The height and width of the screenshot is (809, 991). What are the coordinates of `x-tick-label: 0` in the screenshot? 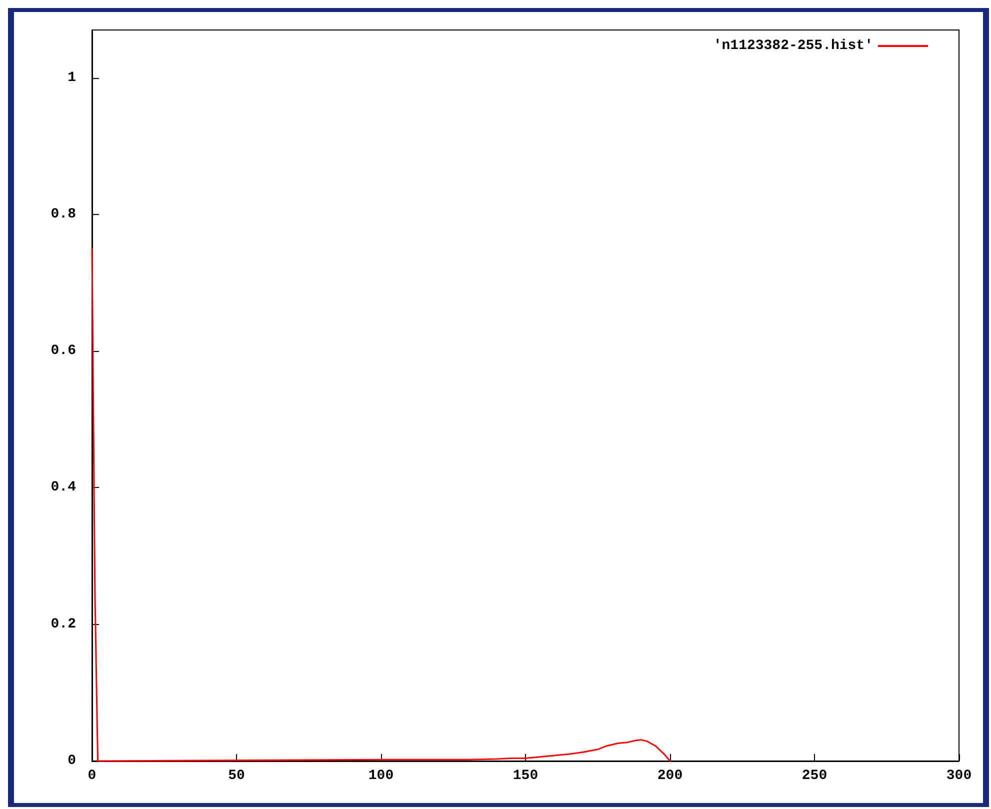 It's located at (92, 776).